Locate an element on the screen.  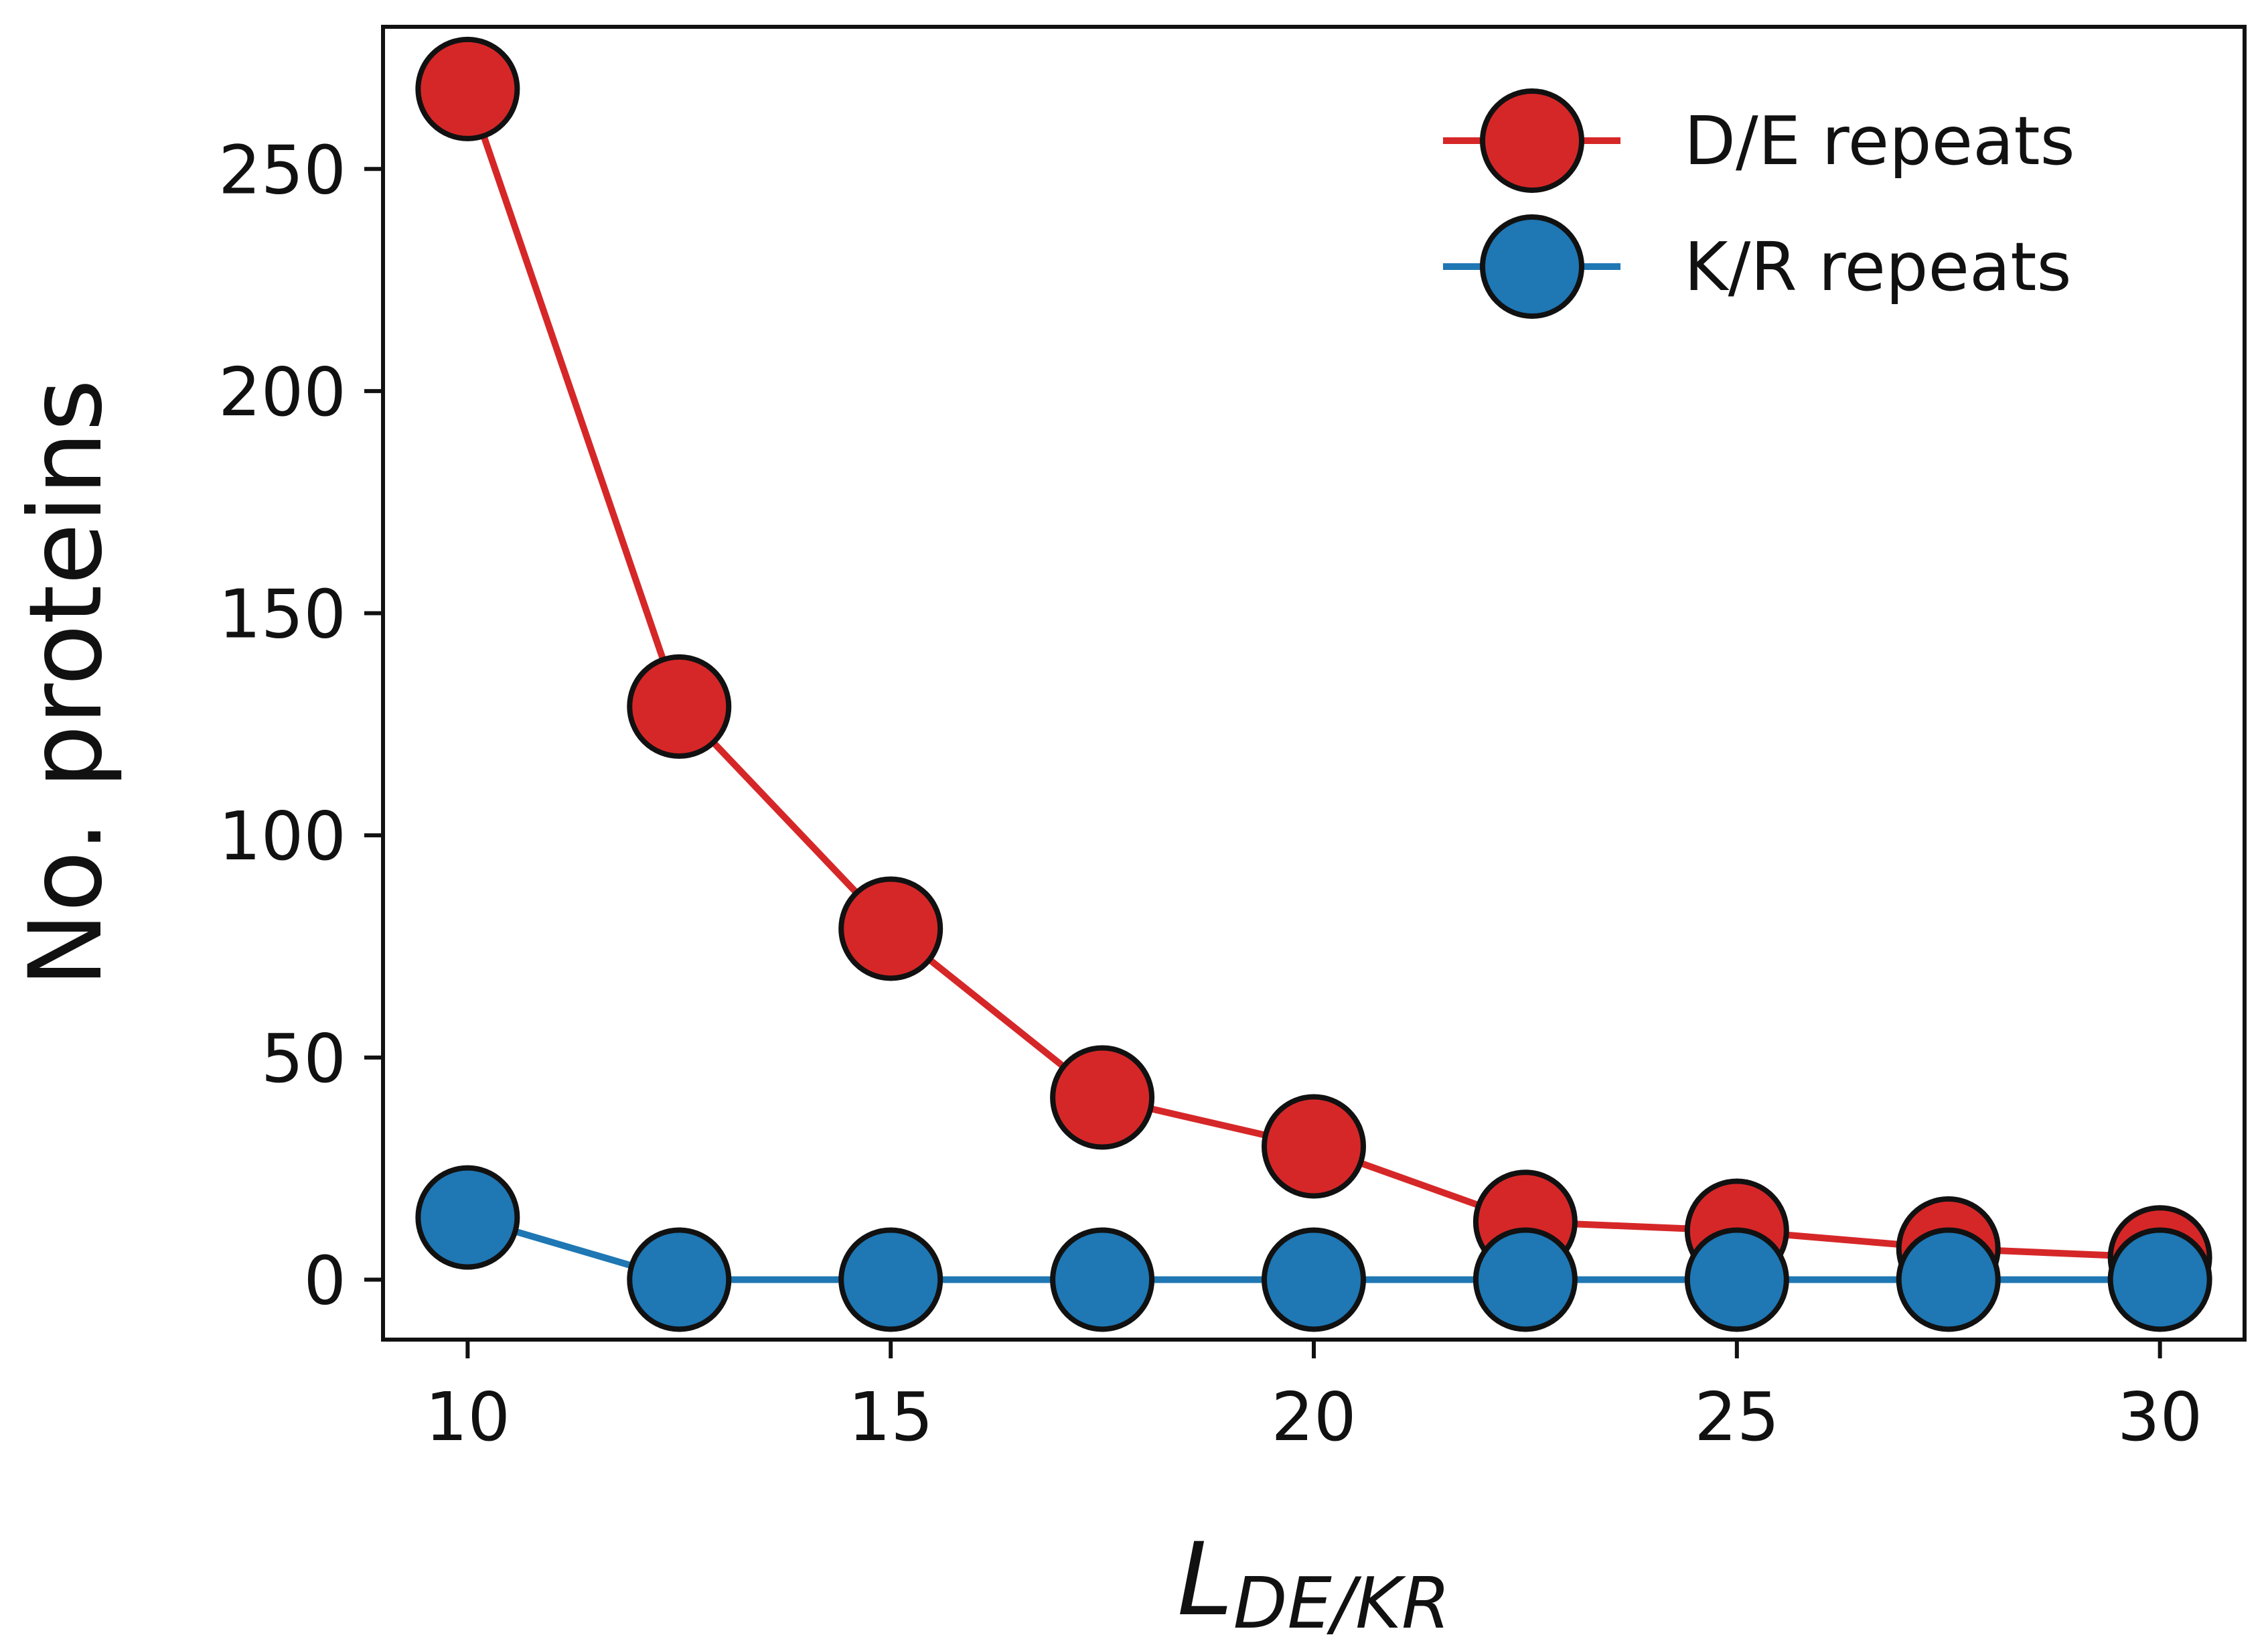
x-tick-label: 20 is located at coordinates (1314, 1417).